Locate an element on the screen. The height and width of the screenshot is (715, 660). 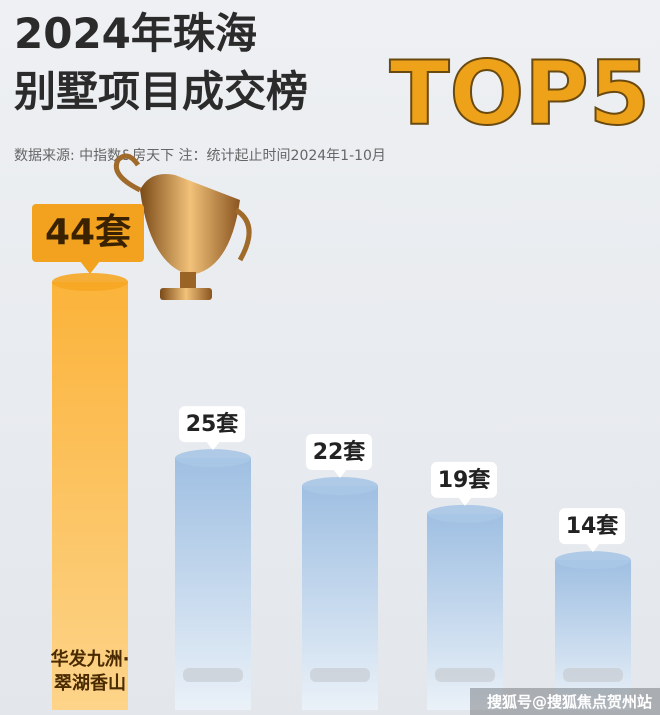
trophy is located at coordinates (182, 226).